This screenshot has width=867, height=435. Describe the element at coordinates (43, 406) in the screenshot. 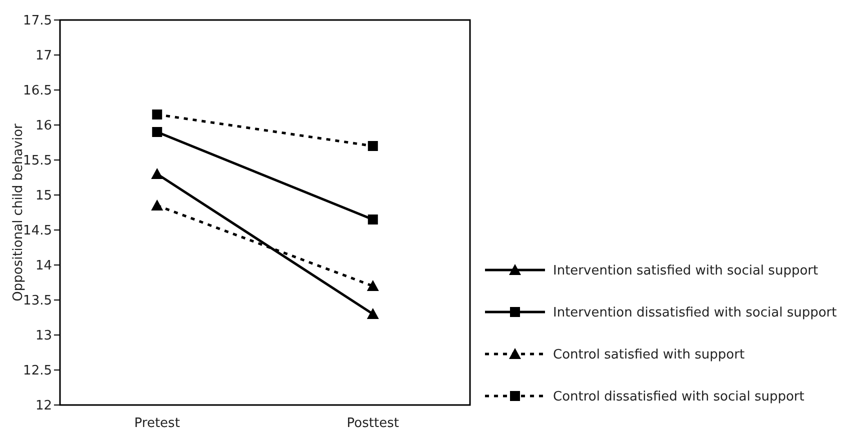

I see `y-tick-label: 12` at that location.